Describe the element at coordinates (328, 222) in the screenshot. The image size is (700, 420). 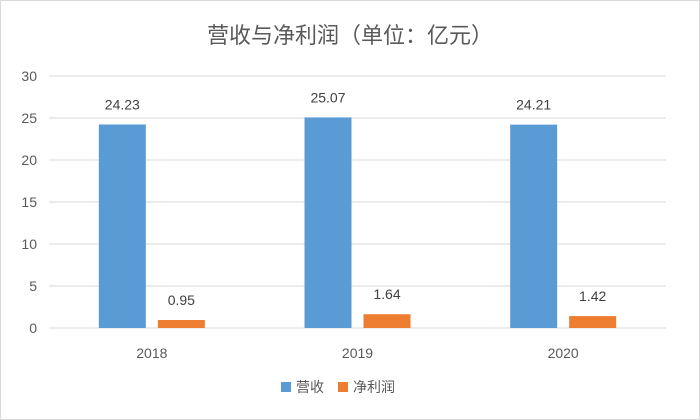
I see `bar-revenue-2019` at that location.